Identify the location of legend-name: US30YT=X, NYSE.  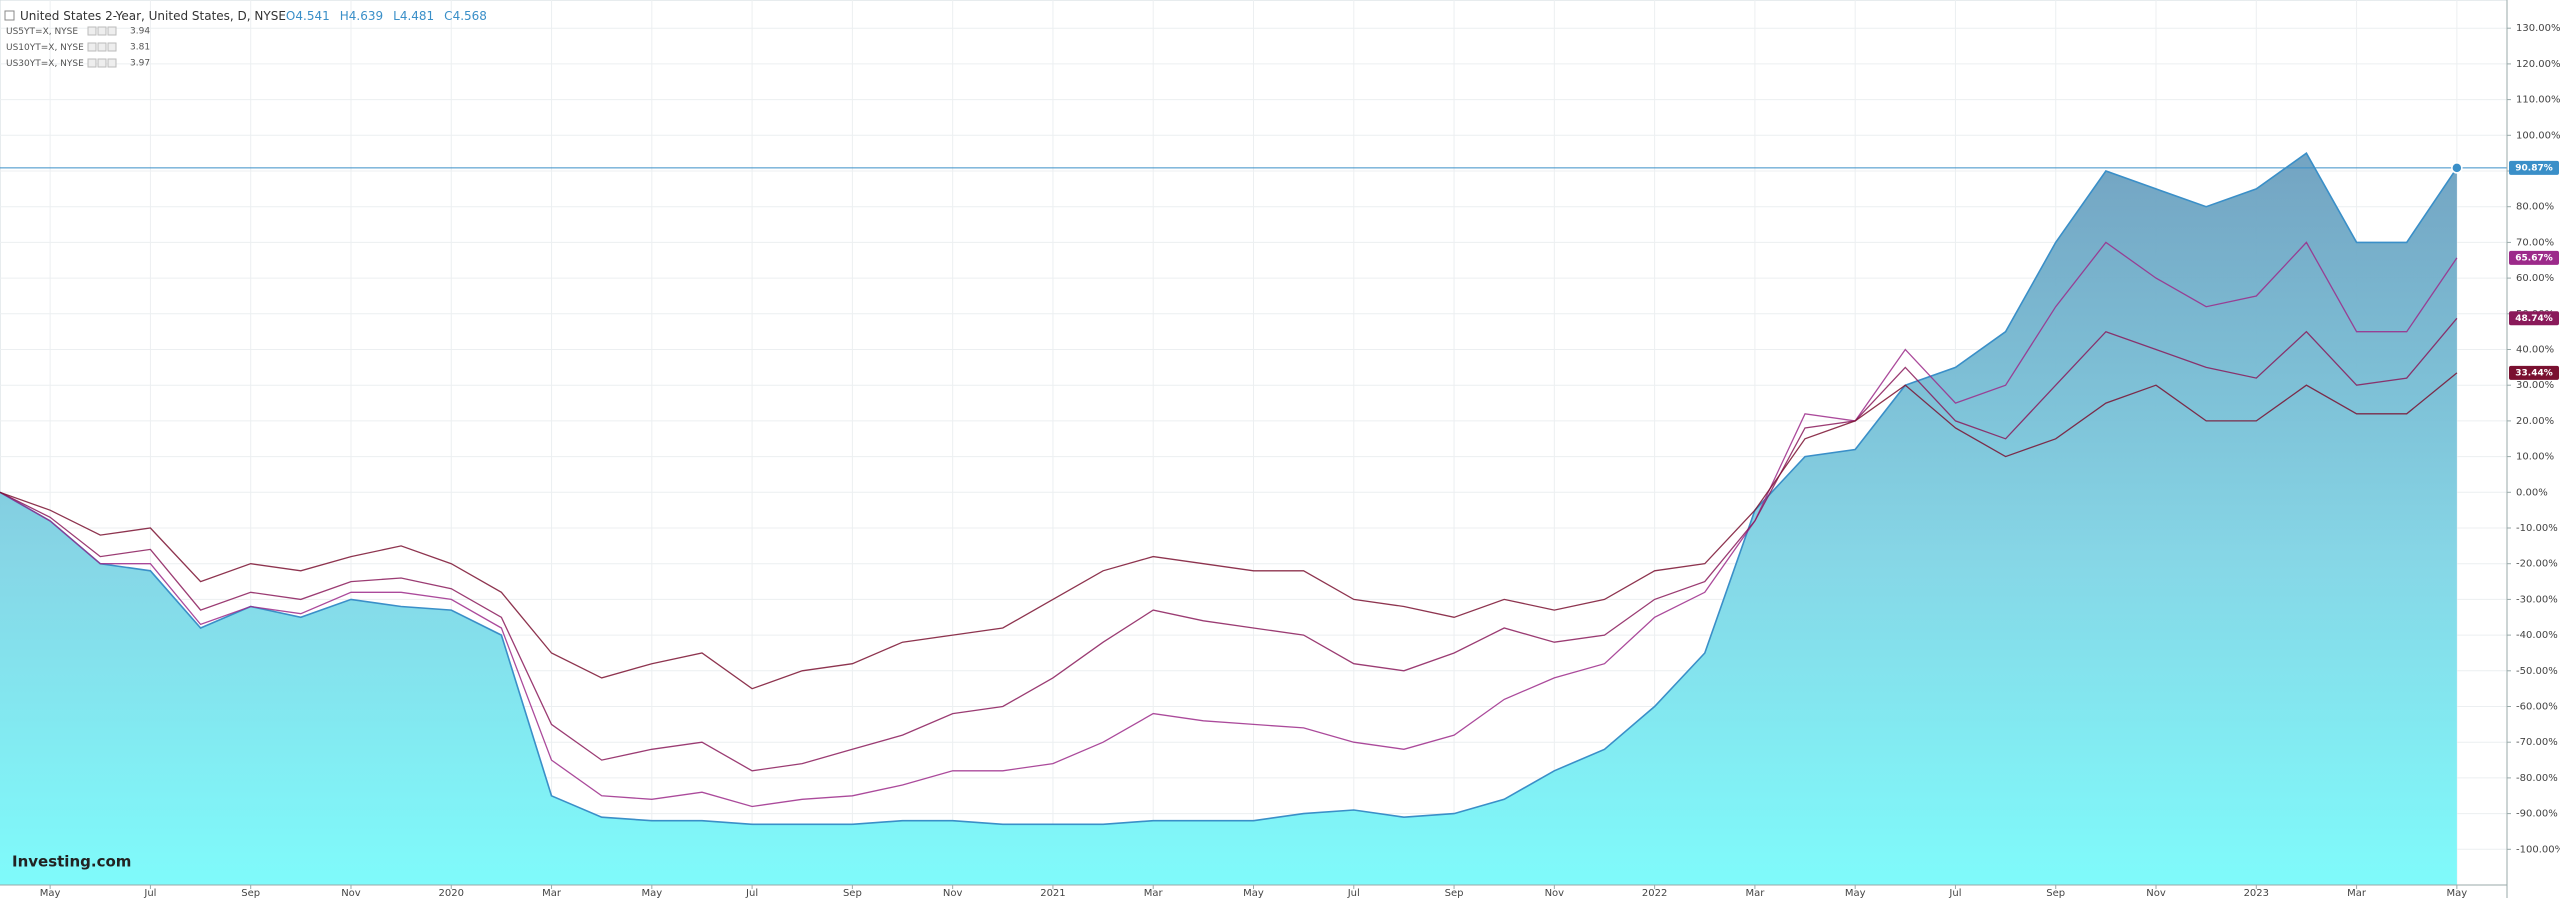
(45, 64).